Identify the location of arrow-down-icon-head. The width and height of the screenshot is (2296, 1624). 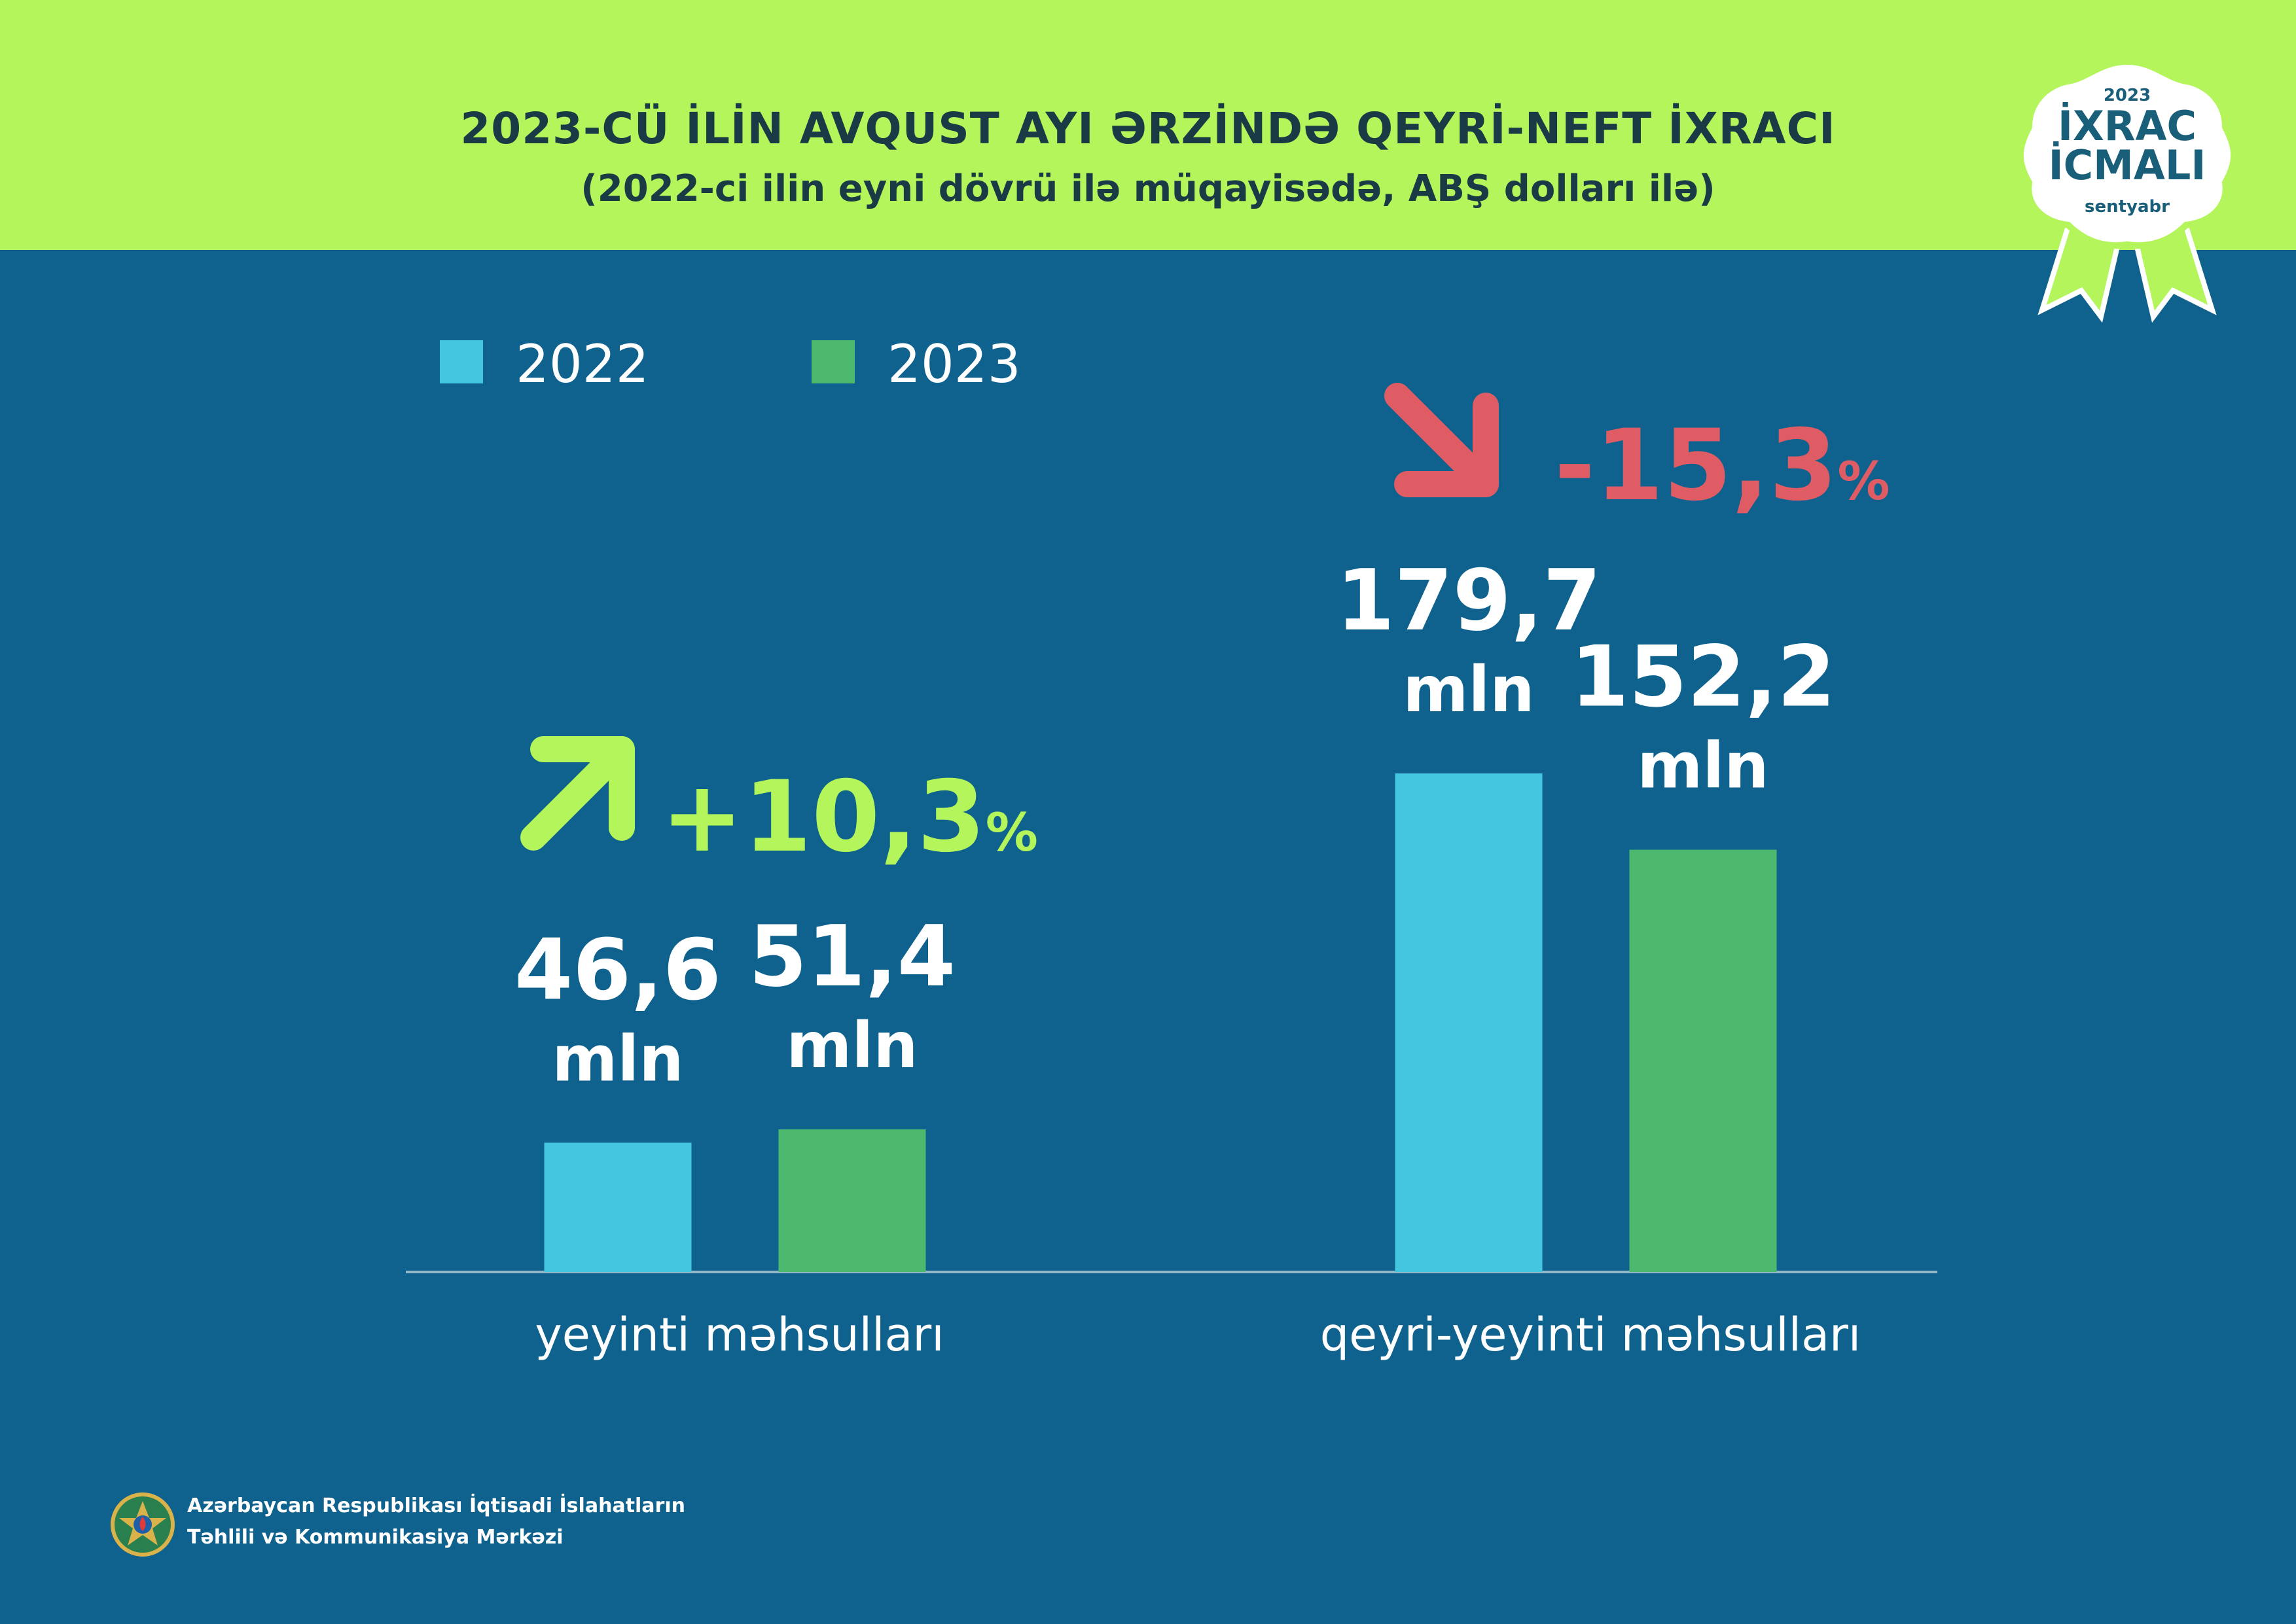
(1446, 445).